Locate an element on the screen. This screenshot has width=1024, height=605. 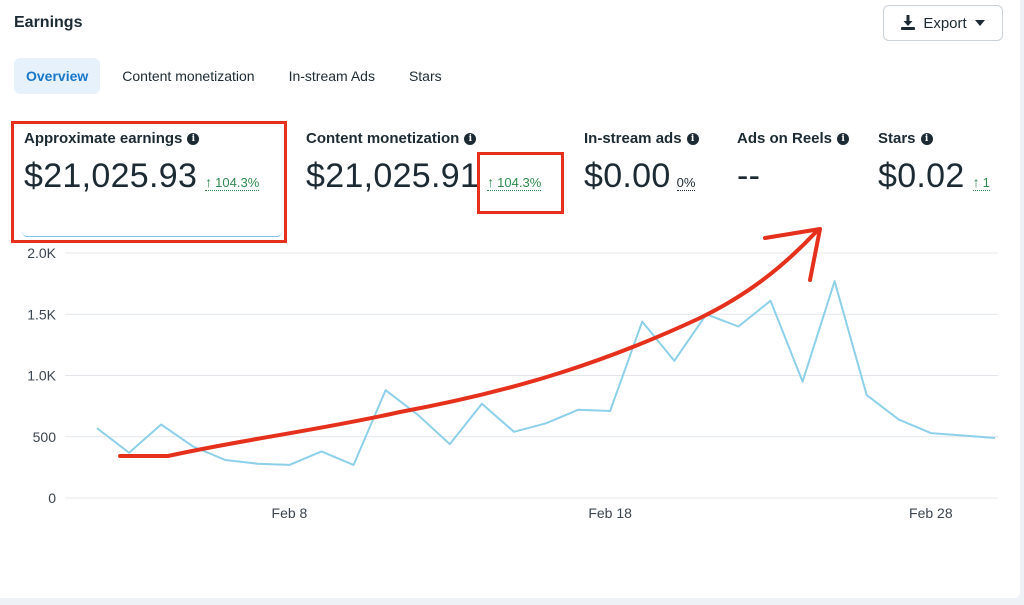
caret-down-icon is located at coordinates (979, 23).